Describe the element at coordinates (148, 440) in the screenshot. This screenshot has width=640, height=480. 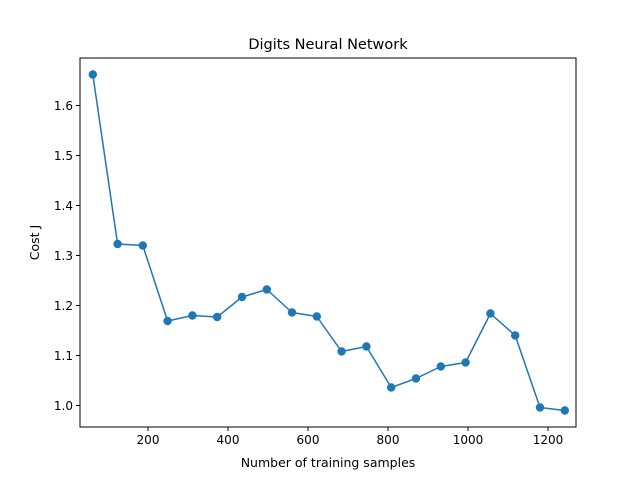
I see `x-tick-label: 200` at that location.